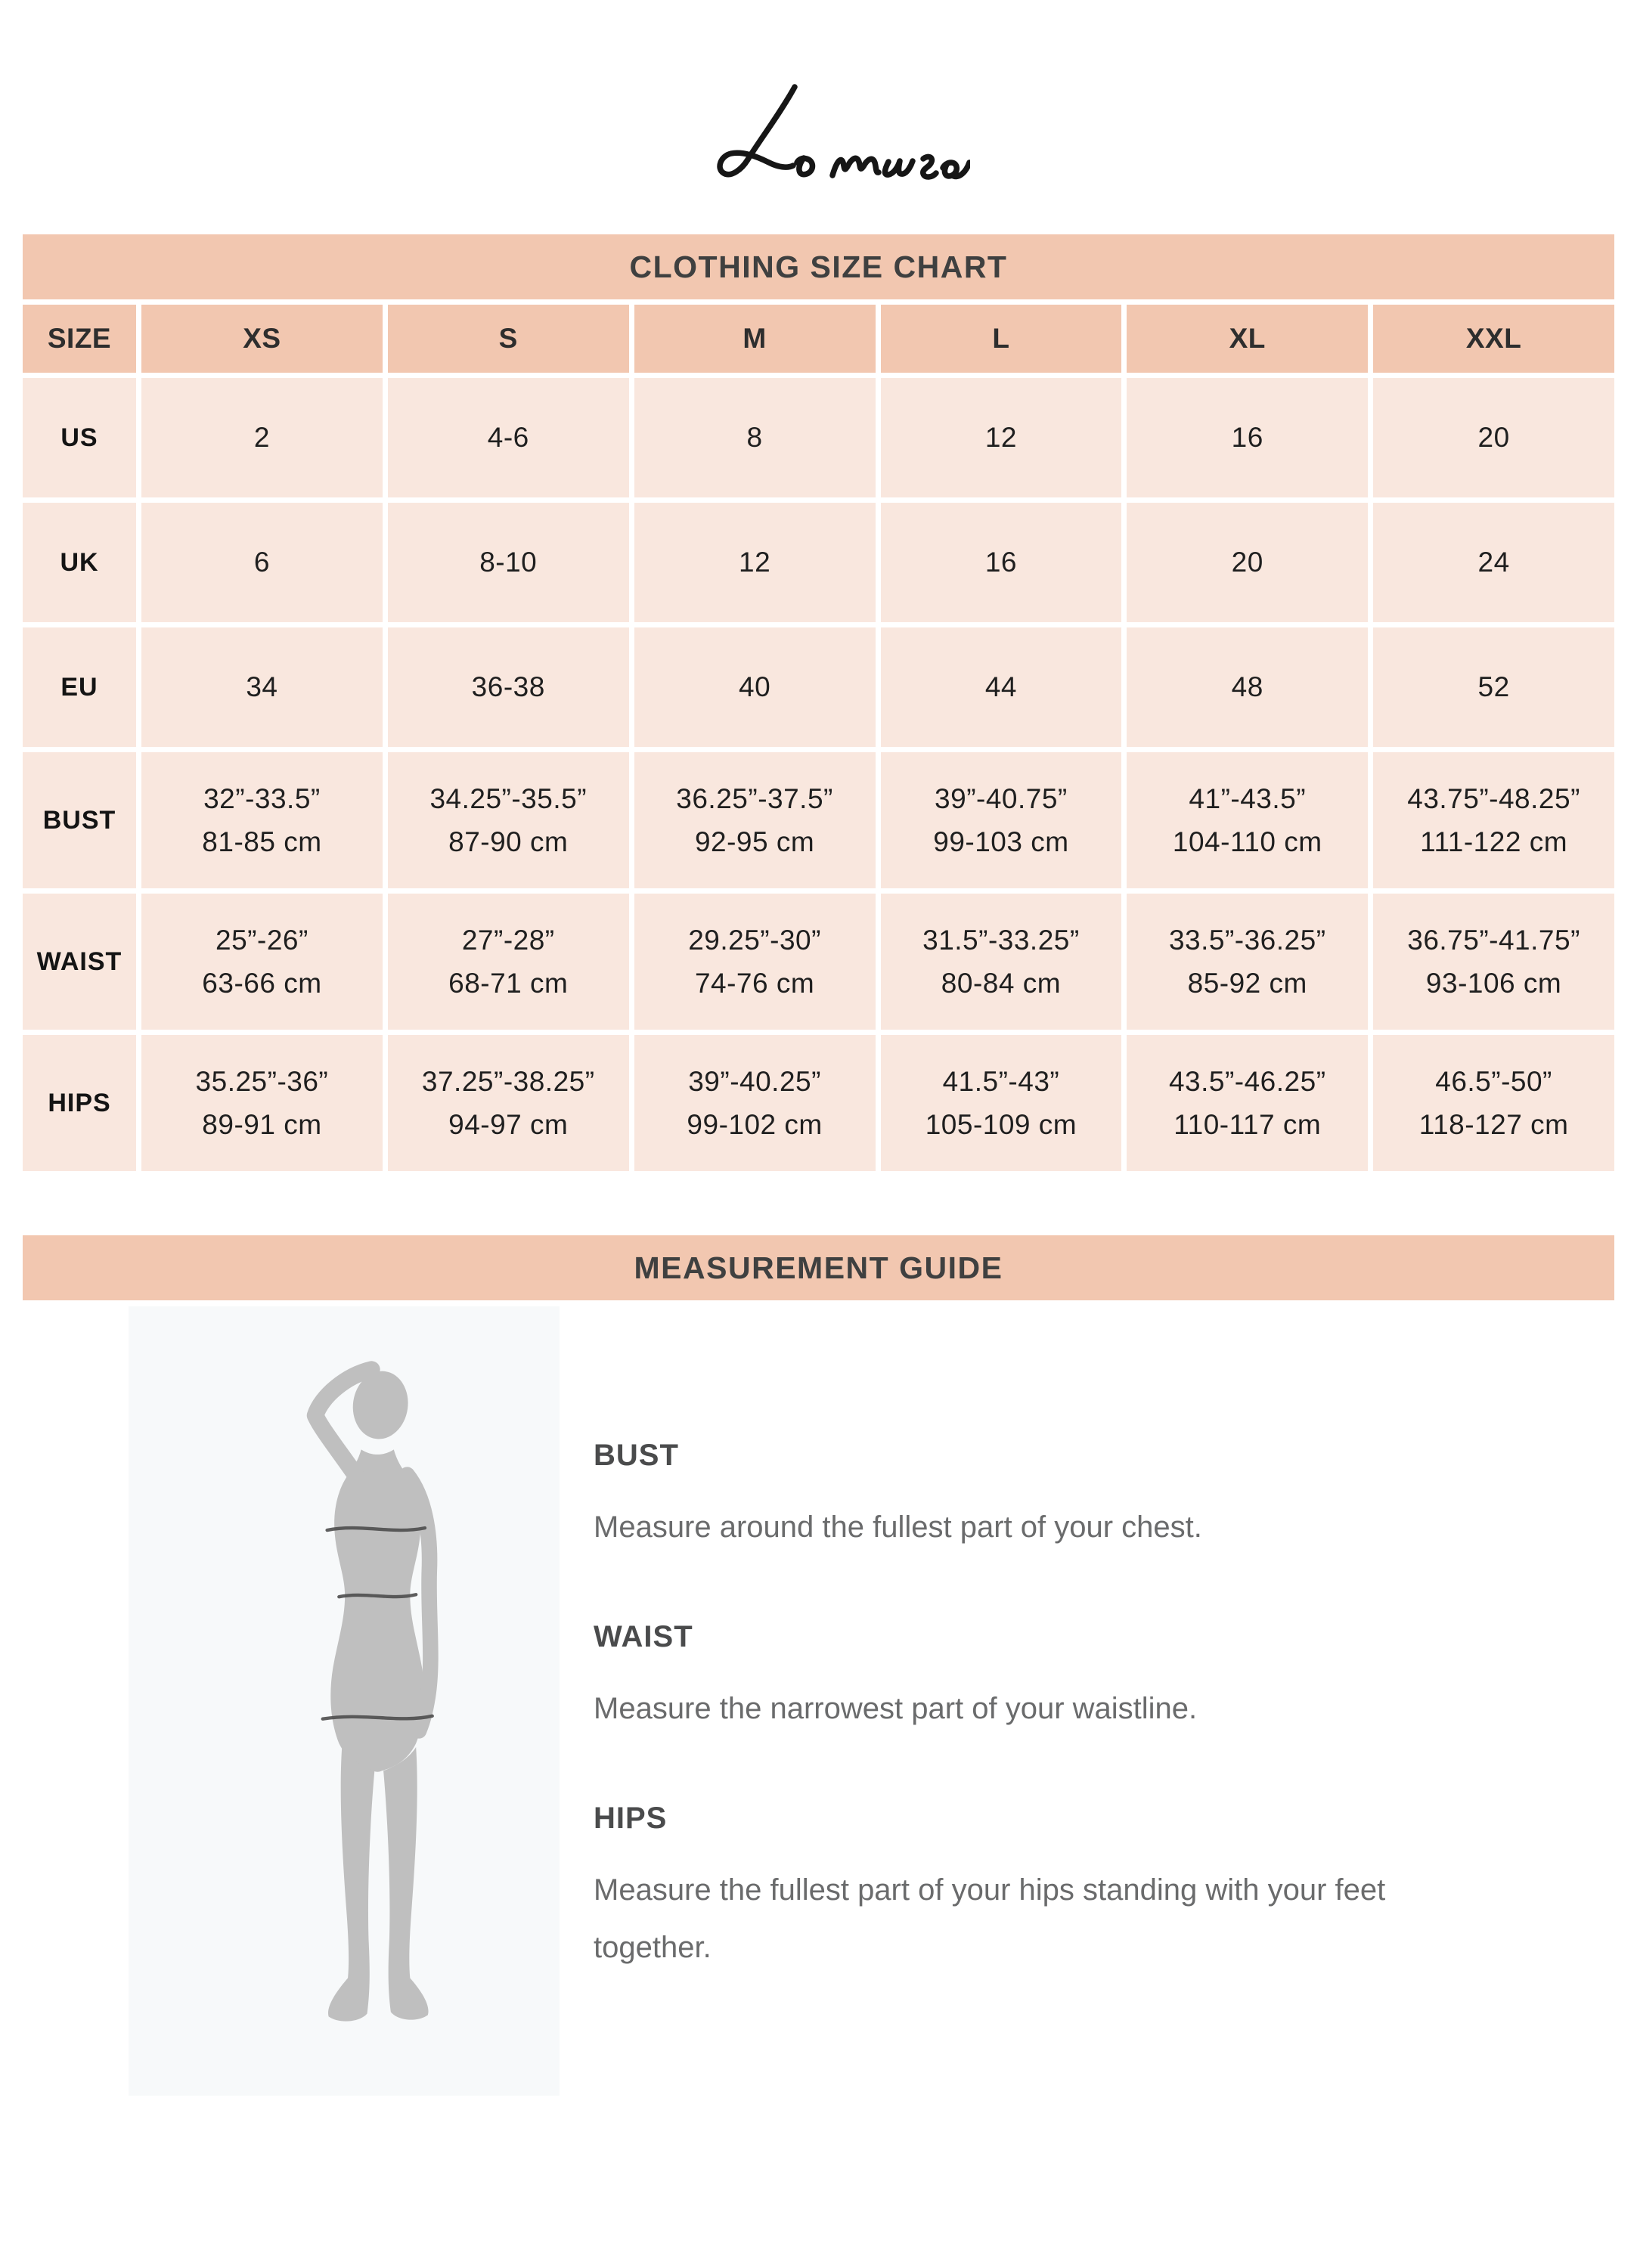 Image resolution: width=1637 pixels, height=2268 pixels. What do you see at coordinates (262, 798) in the screenshot?
I see `value-inches: 32”-33.5”` at bounding box center [262, 798].